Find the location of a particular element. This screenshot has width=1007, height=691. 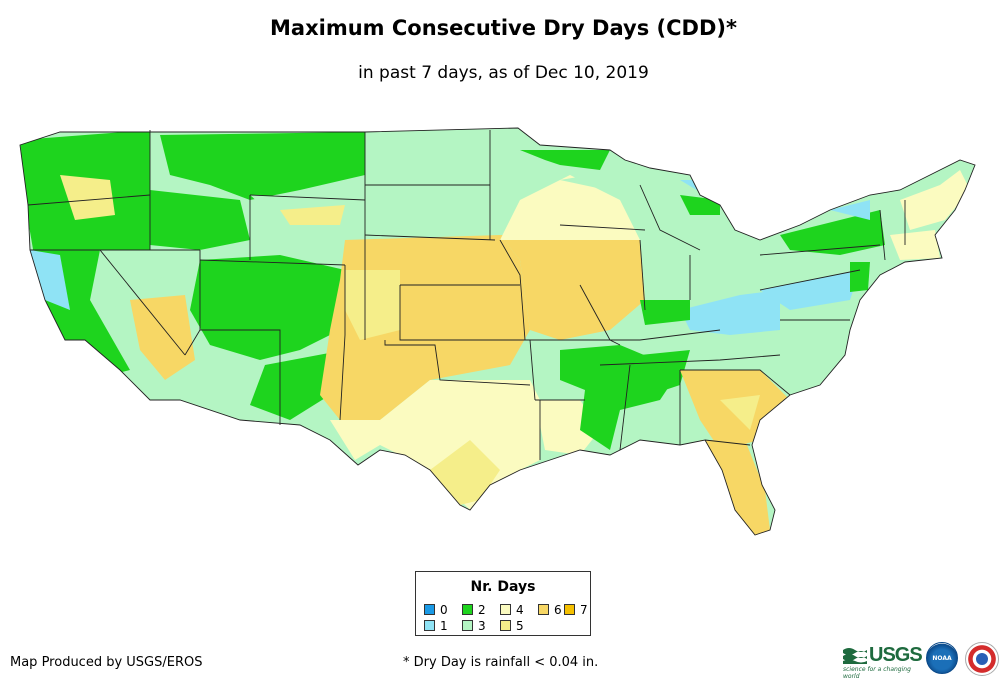

producer-credit: Map Produced by USGS/EROS is located at coordinates (106, 662).